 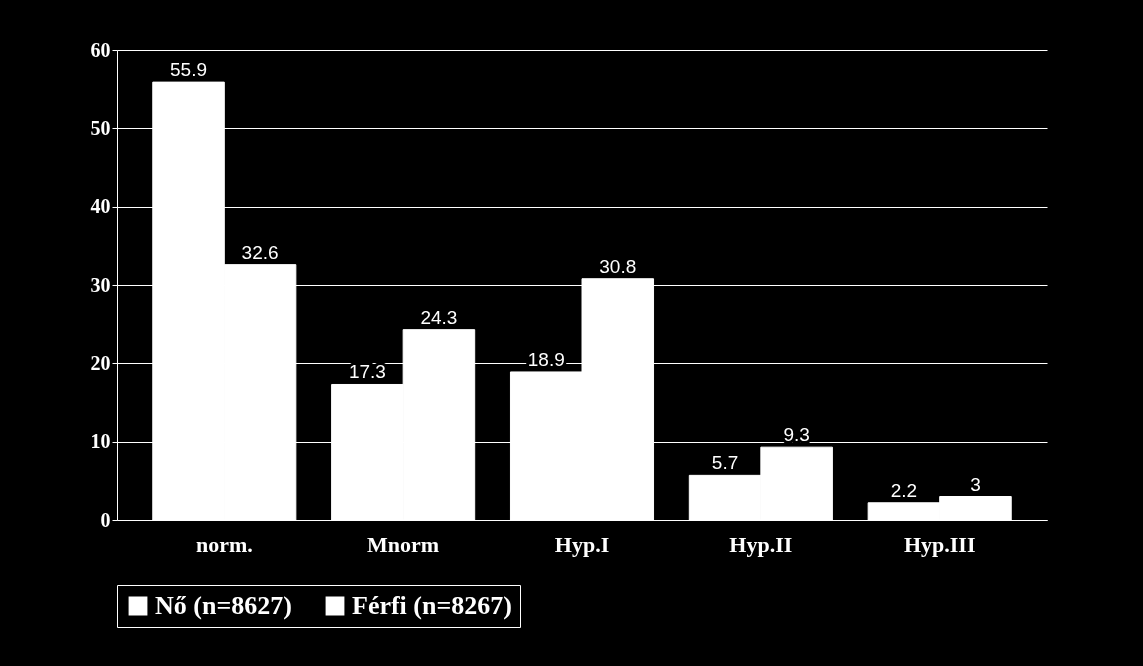 What do you see at coordinates (105, 519) in the screenshot?
I see `y-tick-label: 0` at bounding box center [105, 519].